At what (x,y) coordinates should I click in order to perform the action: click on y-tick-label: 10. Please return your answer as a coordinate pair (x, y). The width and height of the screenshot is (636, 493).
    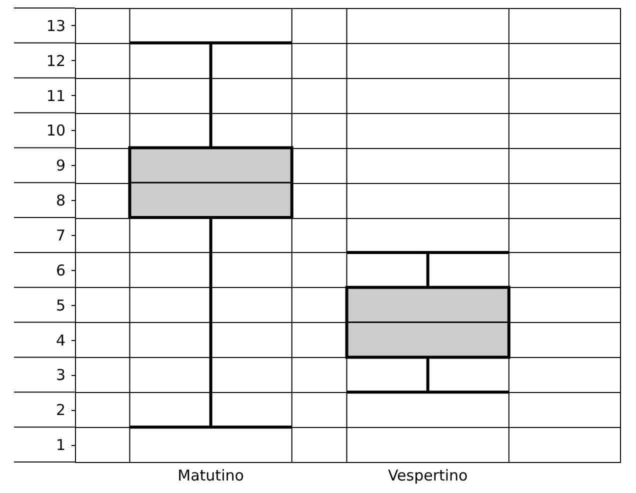
    Looking at the image, I should click on (56, 131).